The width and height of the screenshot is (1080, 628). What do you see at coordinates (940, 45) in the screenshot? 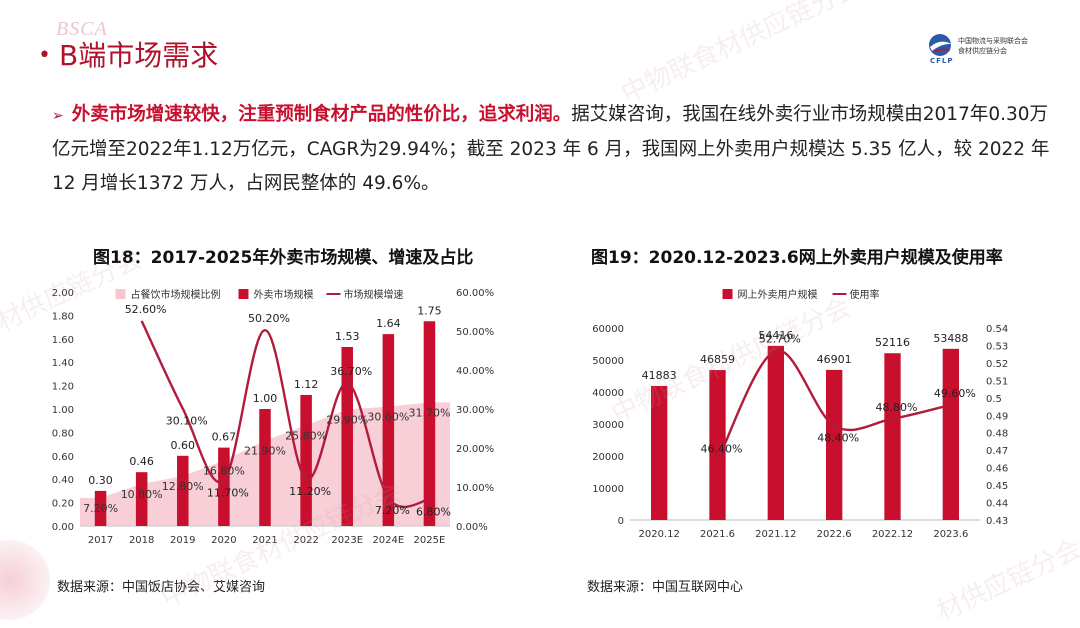
I see `globe-logo-icon` at bounding box center [940, 45].